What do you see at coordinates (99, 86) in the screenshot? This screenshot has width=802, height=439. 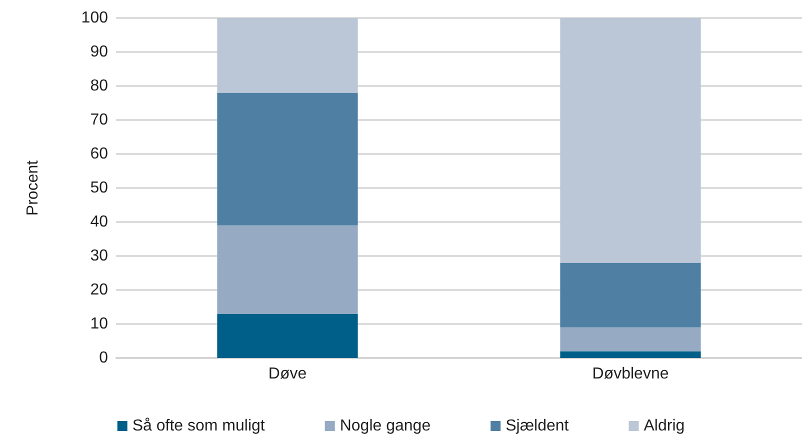 I see `y-tick-label: 80` at bounding box center [99, 86].